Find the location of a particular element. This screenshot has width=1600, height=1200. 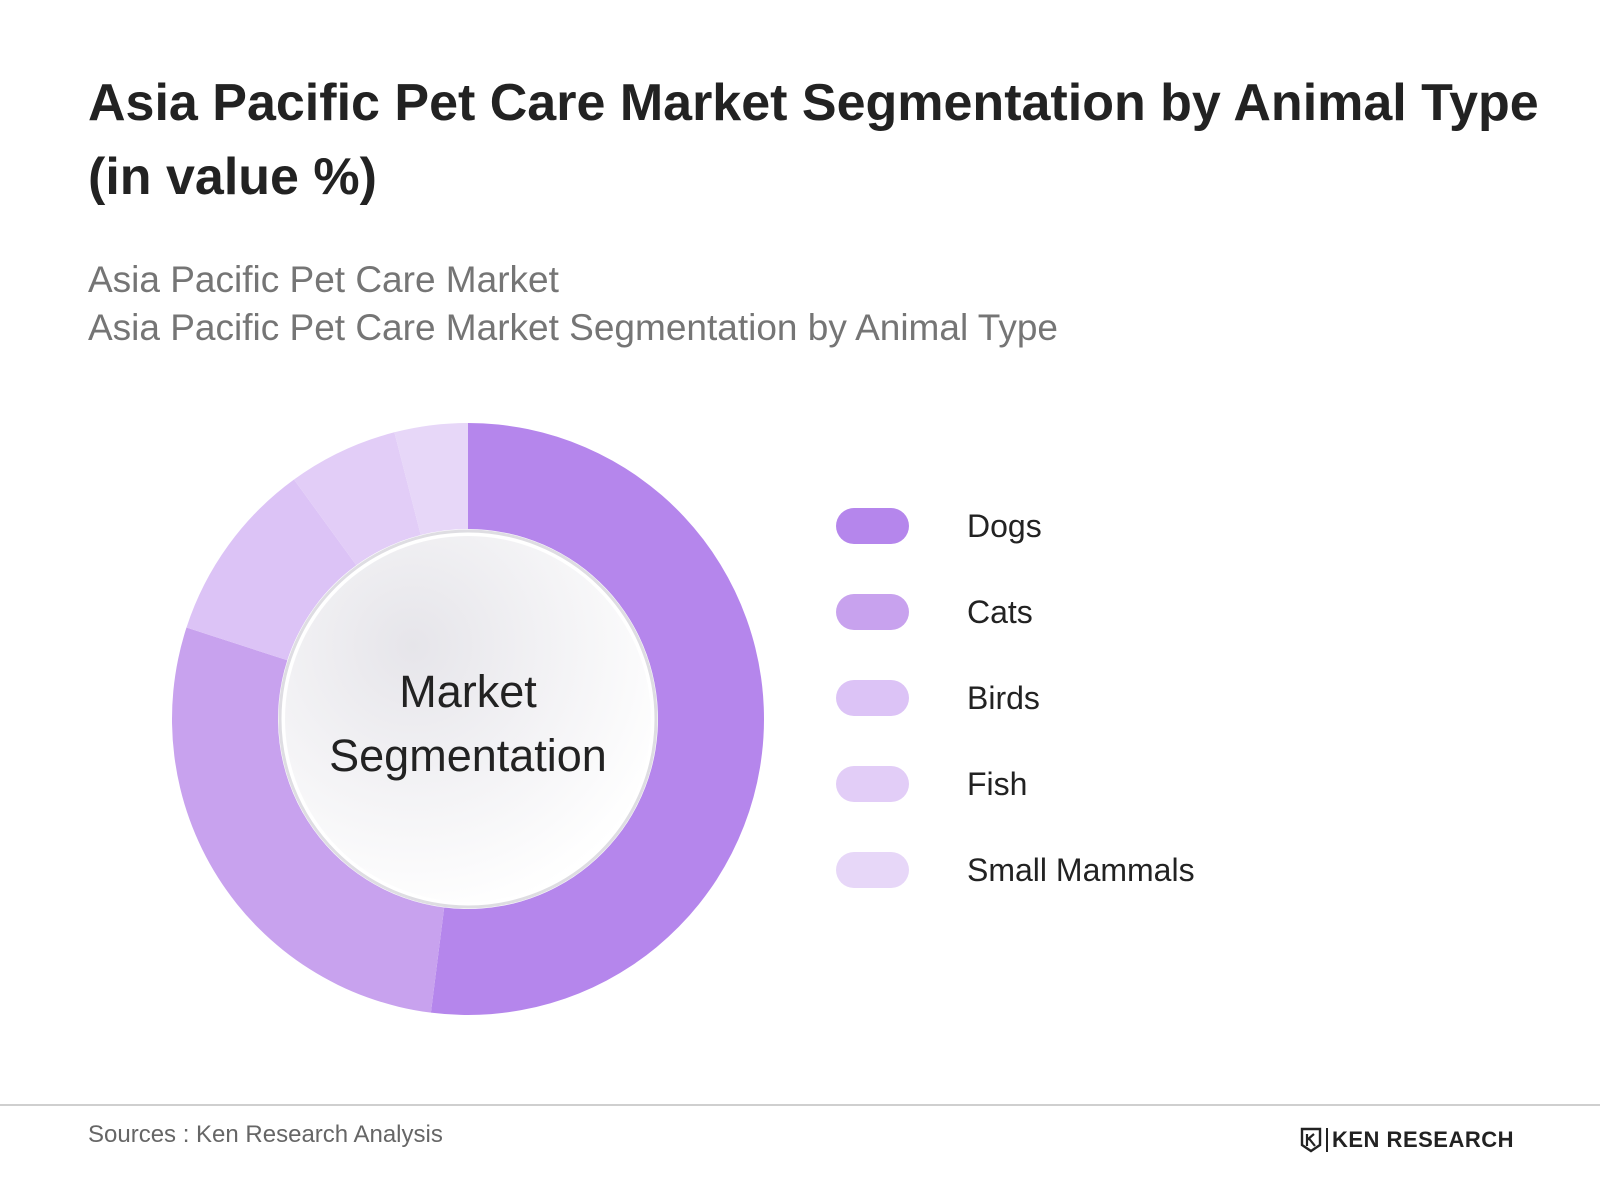

brand-logo: KEN RESEARCH is located at coordinates (1407, 1140).